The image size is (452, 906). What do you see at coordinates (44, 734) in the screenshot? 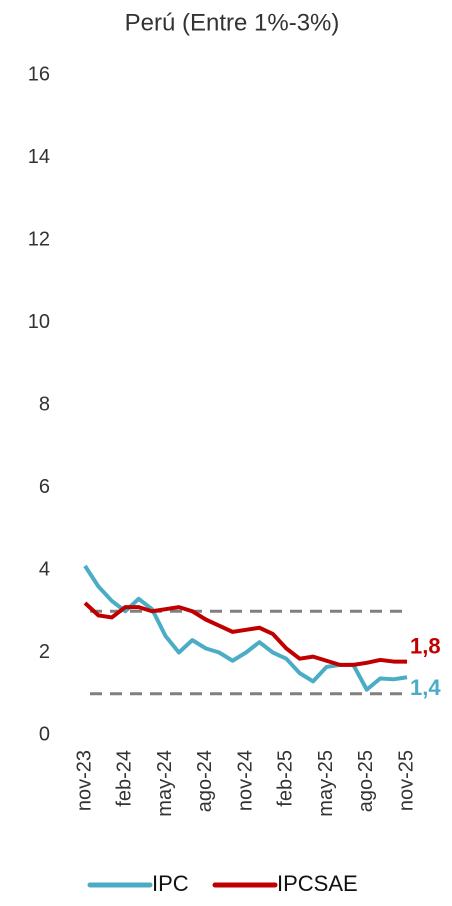
I see `y-tick-label: 0` at bounding box center [44, 734].